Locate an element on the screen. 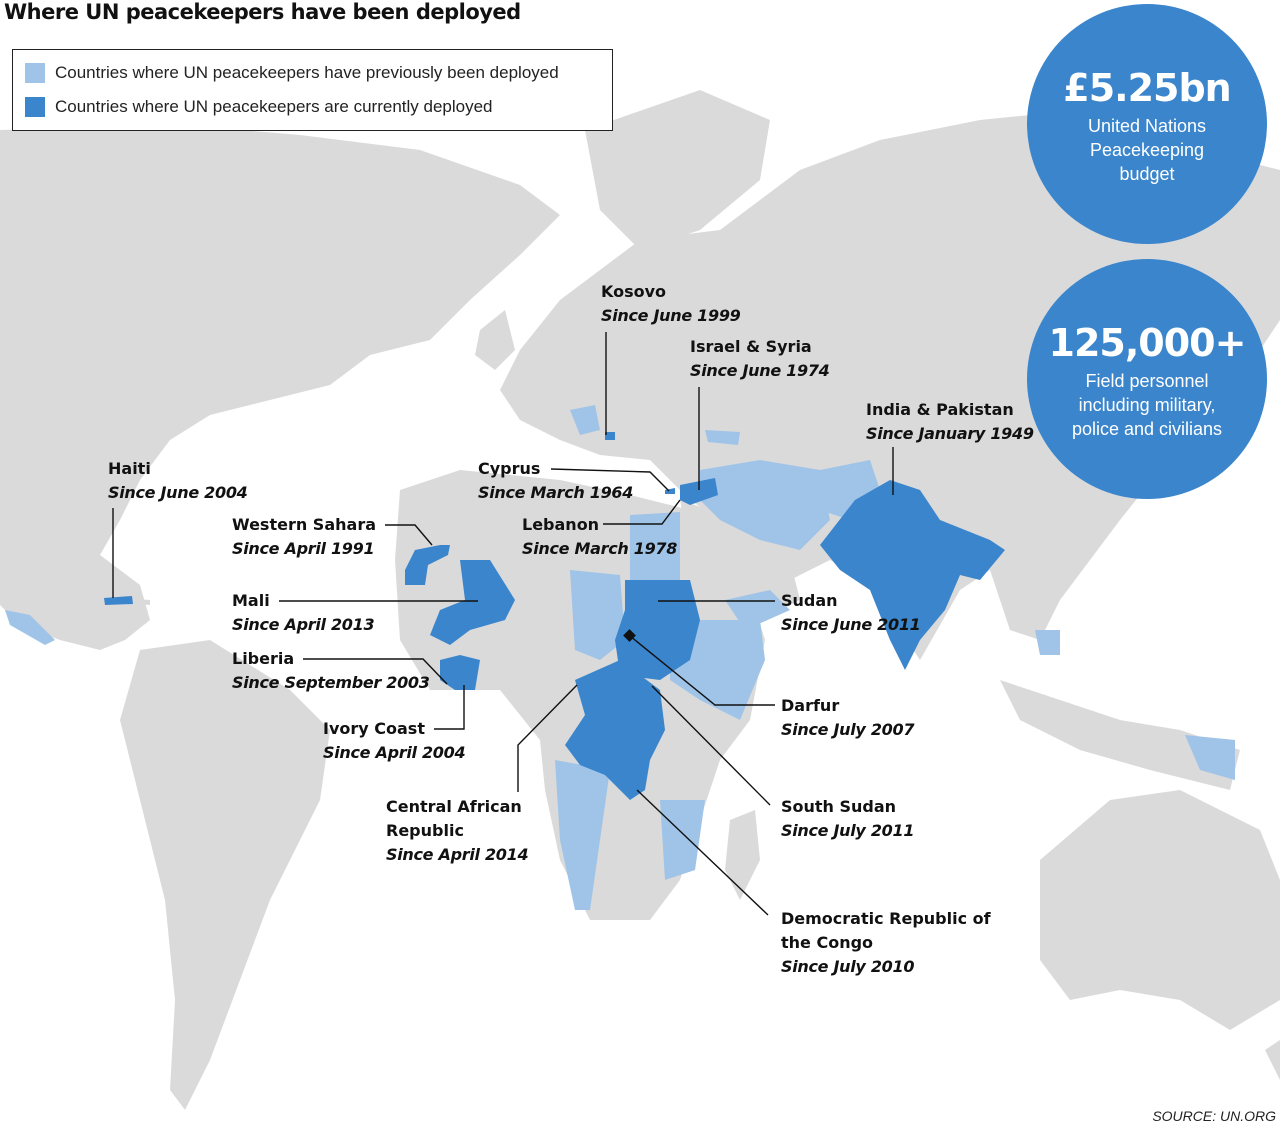 This screenshot has height=1126, width=1280. mission-date: Since March 1964 is located at coordinates (556, 492).